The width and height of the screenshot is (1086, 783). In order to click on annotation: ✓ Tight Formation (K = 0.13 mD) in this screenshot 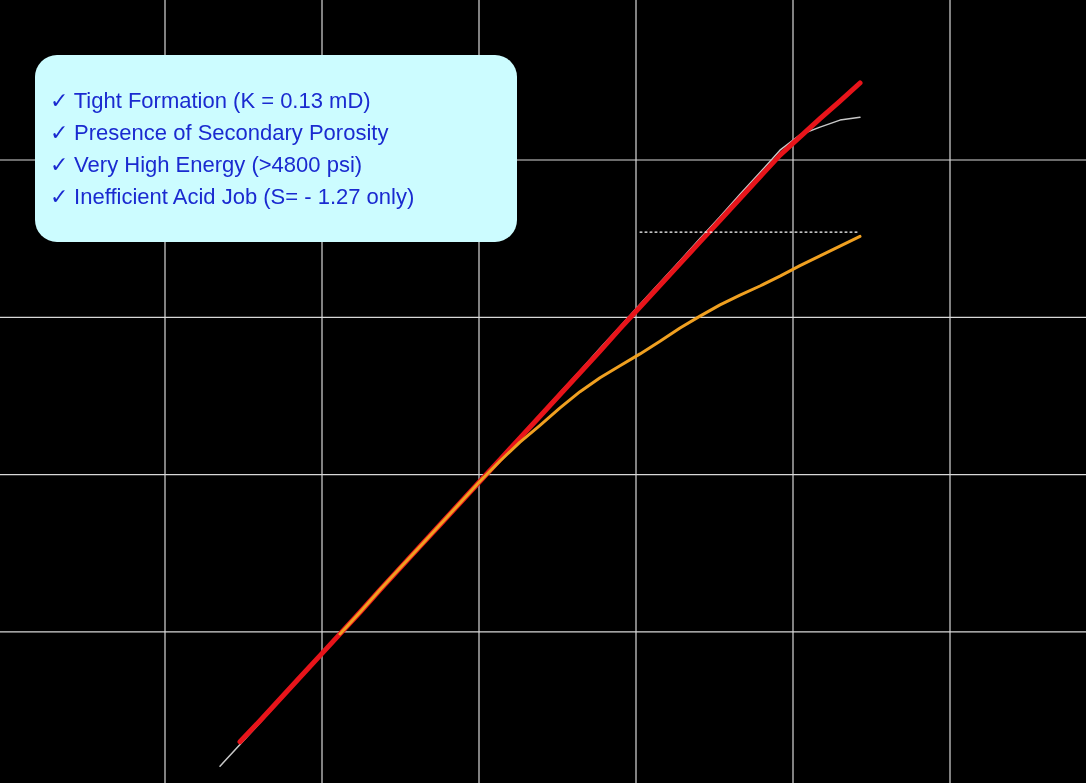, I will do `click(210, 100)`.